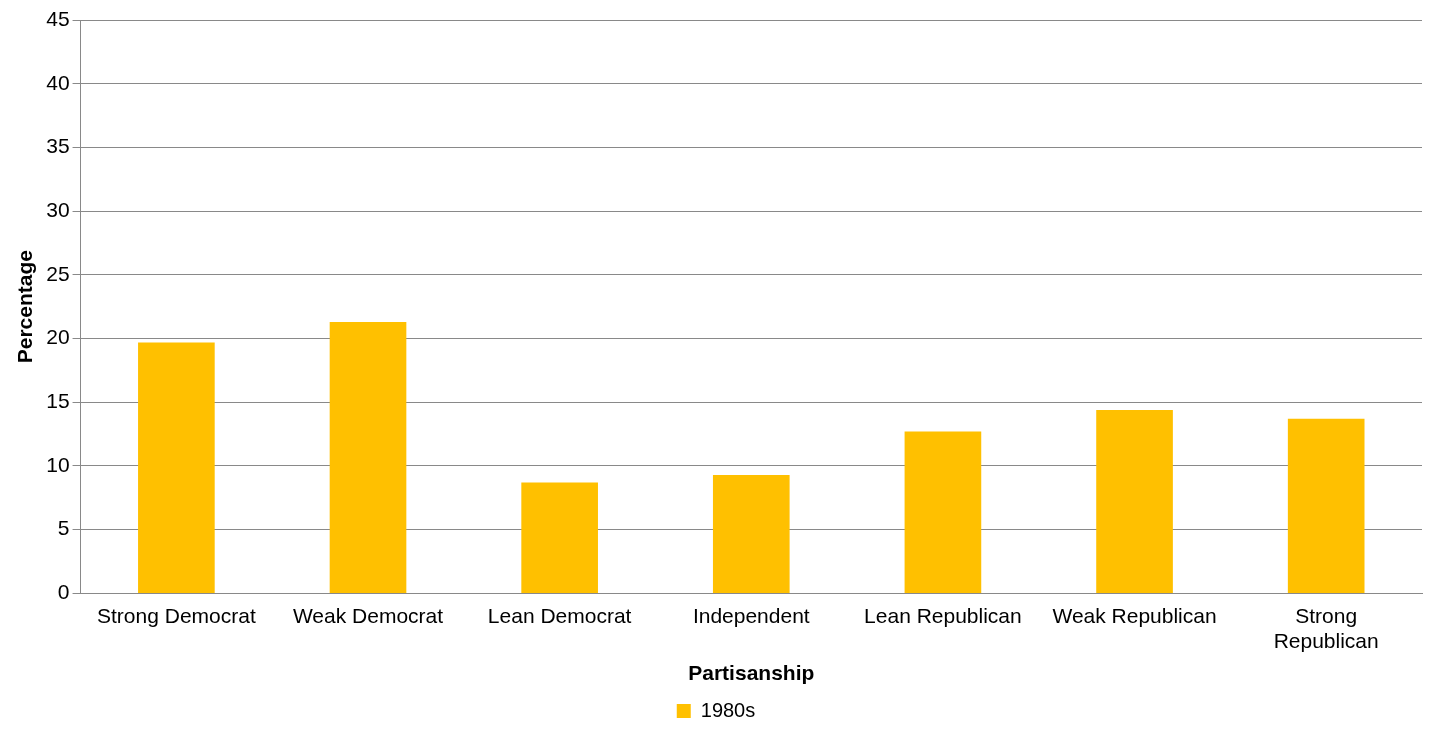 The height and width of the screenshot is (741, 1452). I want to click on x-tick-label: Strong Republican, so click(1326, 627).